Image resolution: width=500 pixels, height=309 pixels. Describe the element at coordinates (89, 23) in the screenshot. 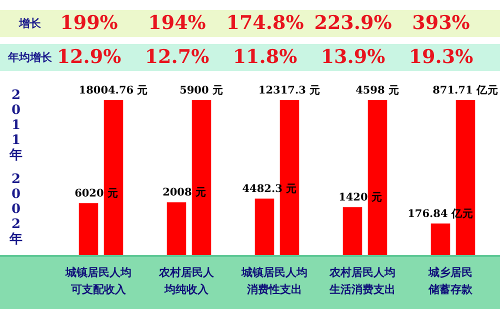

I see `text: 199%` at that location.